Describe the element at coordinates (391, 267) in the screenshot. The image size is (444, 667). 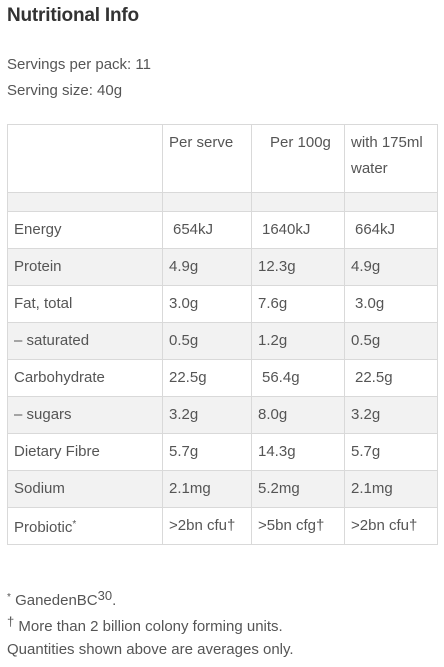
I see `cell-with-water: 4.9g` at that location.